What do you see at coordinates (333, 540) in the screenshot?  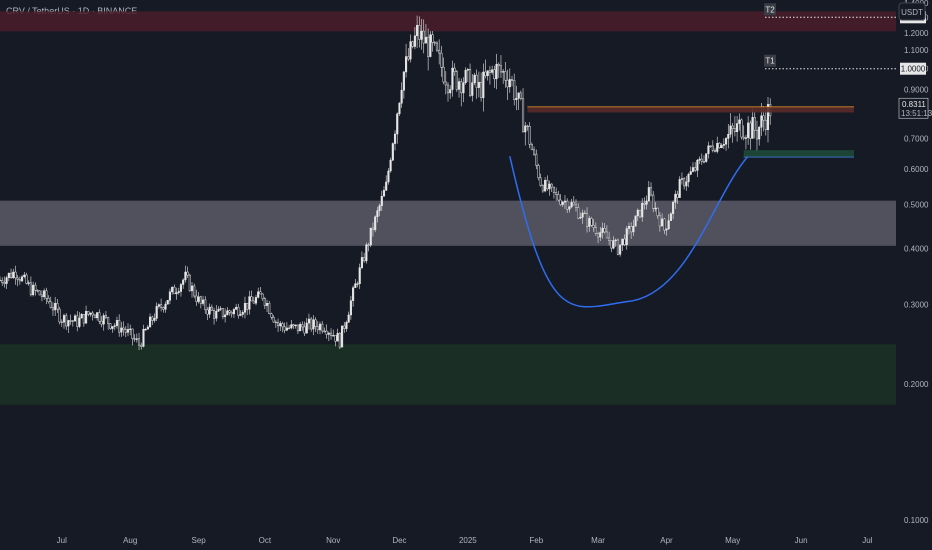 I see `x-tick-label: Nov` at bounding box center [333, 540].